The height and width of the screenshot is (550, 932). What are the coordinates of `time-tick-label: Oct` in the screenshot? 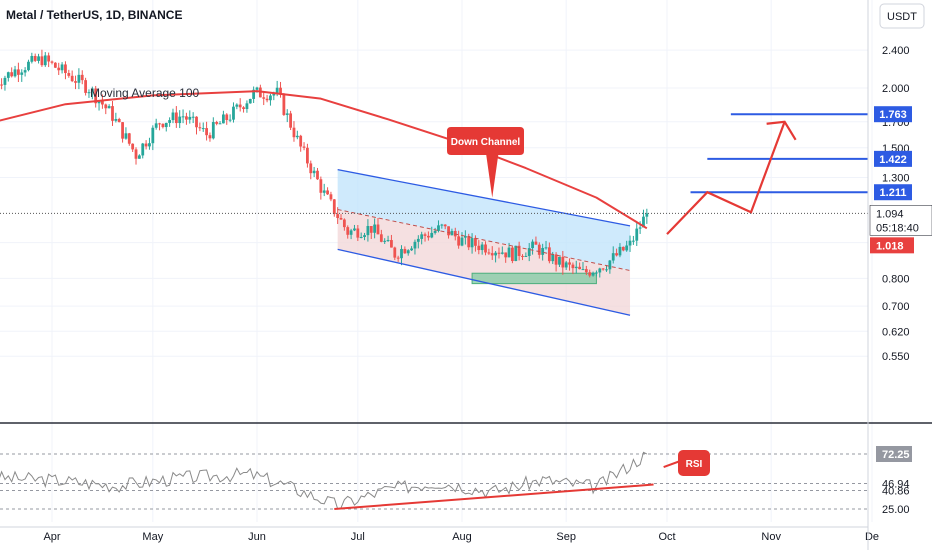 It's located at (666, 537).